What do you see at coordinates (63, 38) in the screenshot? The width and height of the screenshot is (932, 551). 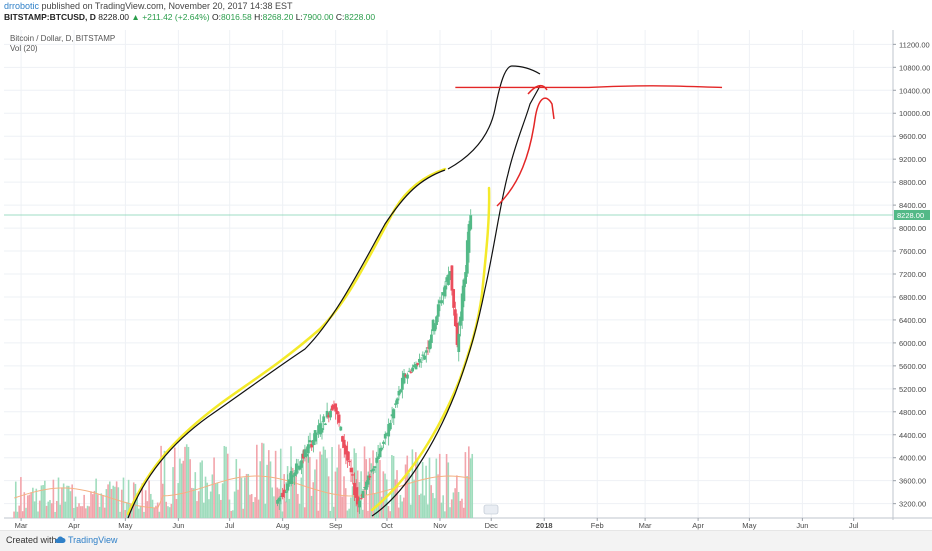 I see `series-legend-label: Bitcoin / Dollar, D, BITSTAMP` at bounding box center [63, 38].